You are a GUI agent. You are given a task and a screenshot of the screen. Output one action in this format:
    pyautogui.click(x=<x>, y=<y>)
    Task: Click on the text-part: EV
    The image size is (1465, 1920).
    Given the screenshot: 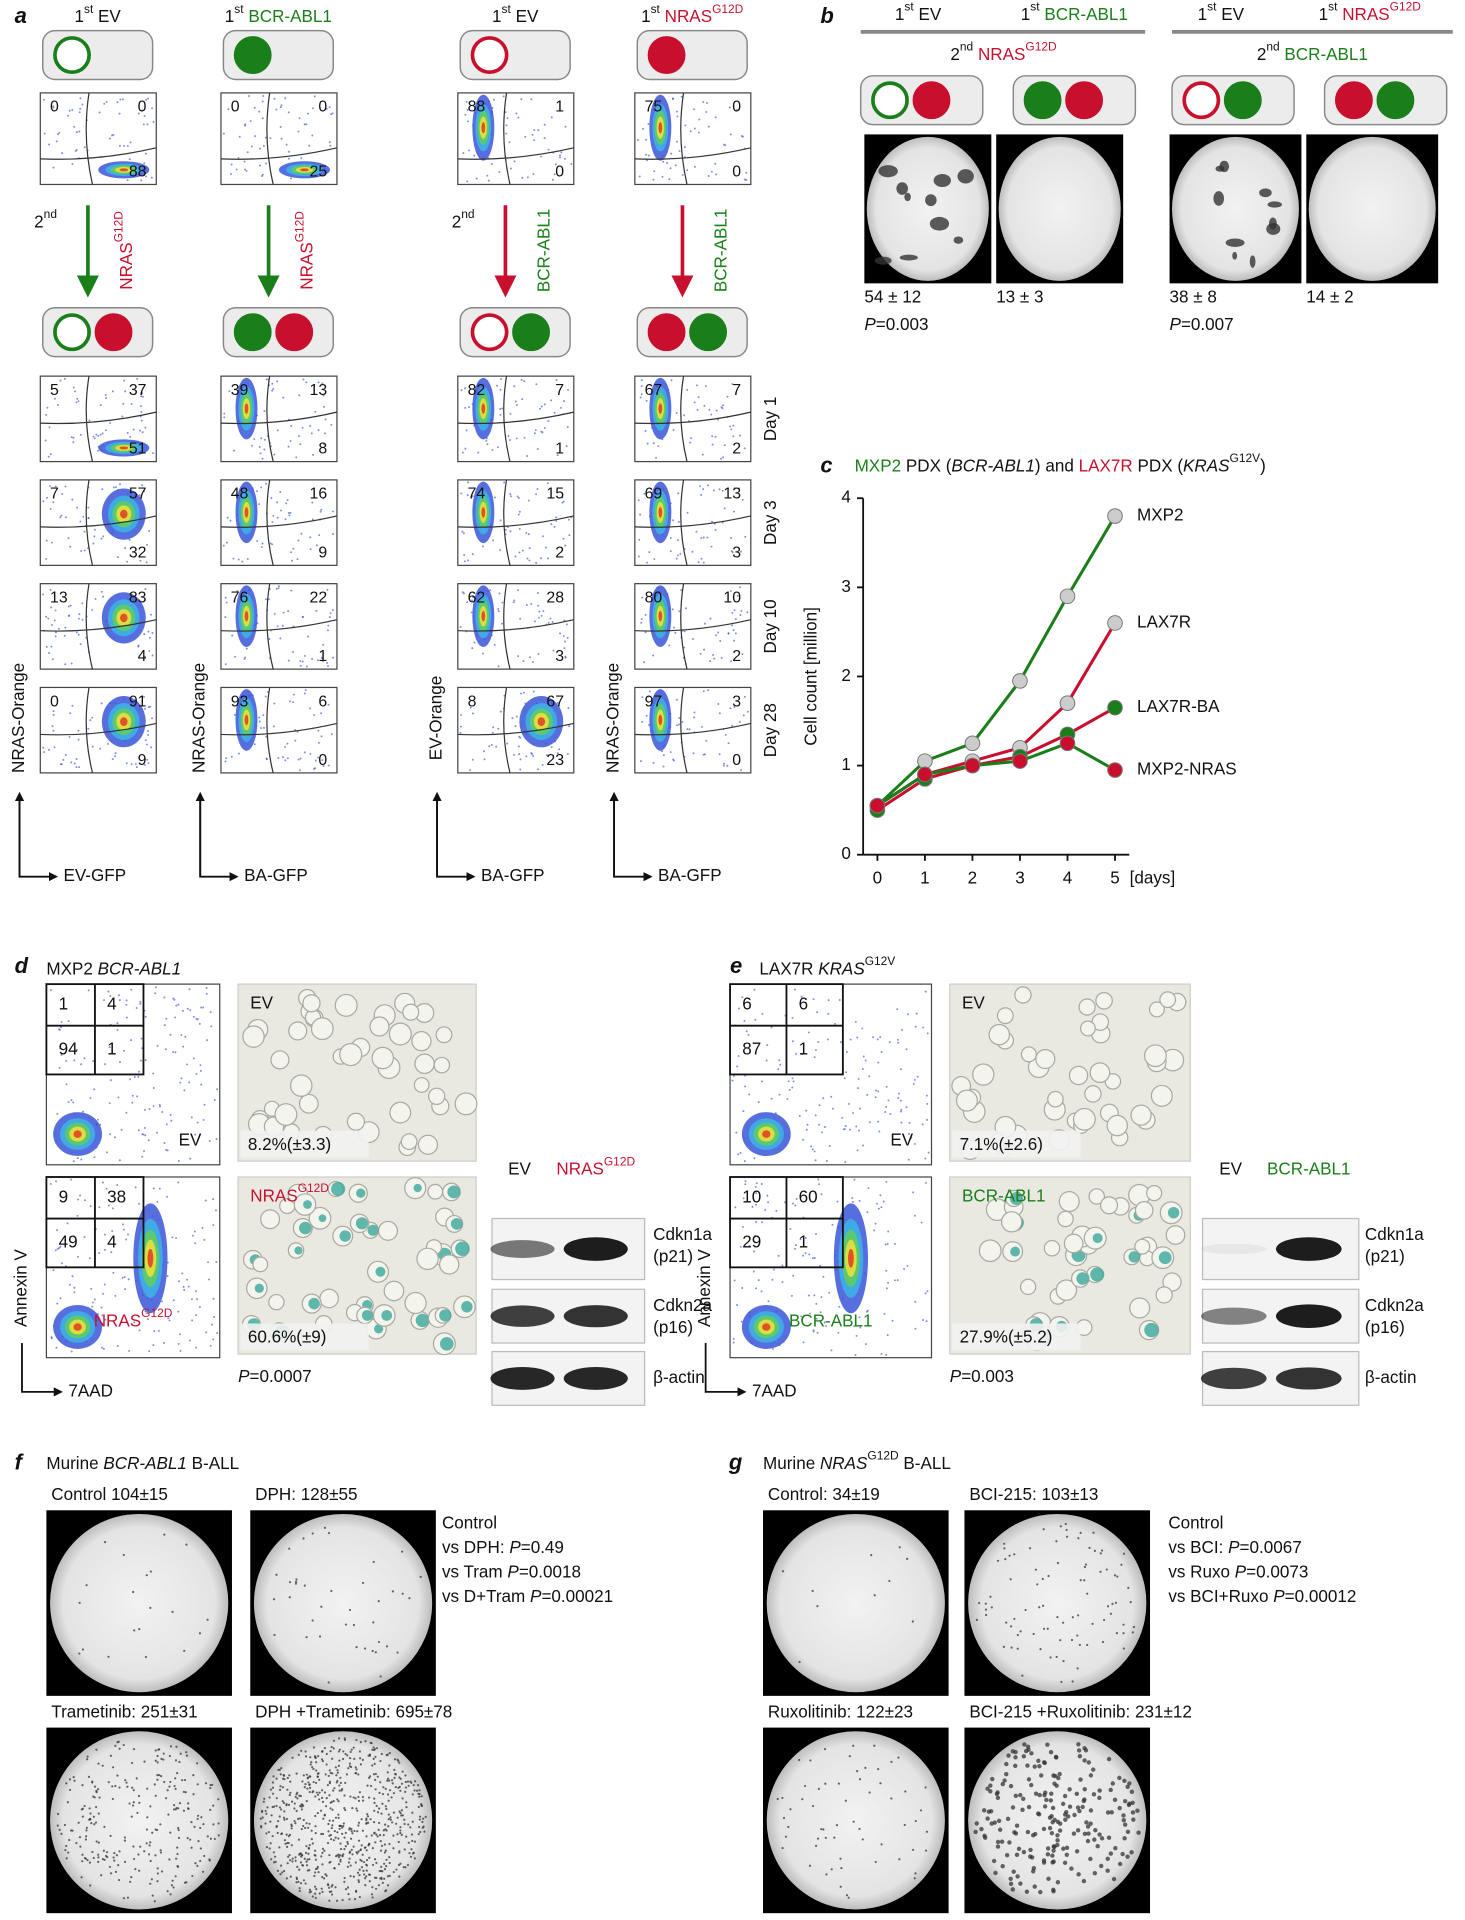 What is the action you would take?
    pyautogui.click(x=973, y=1002)
    